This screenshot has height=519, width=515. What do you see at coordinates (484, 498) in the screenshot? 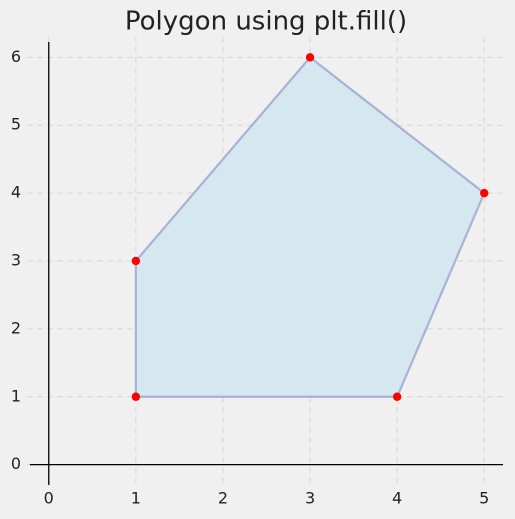
I see `x-tick-label: 5` at bounding box center [484, 498].